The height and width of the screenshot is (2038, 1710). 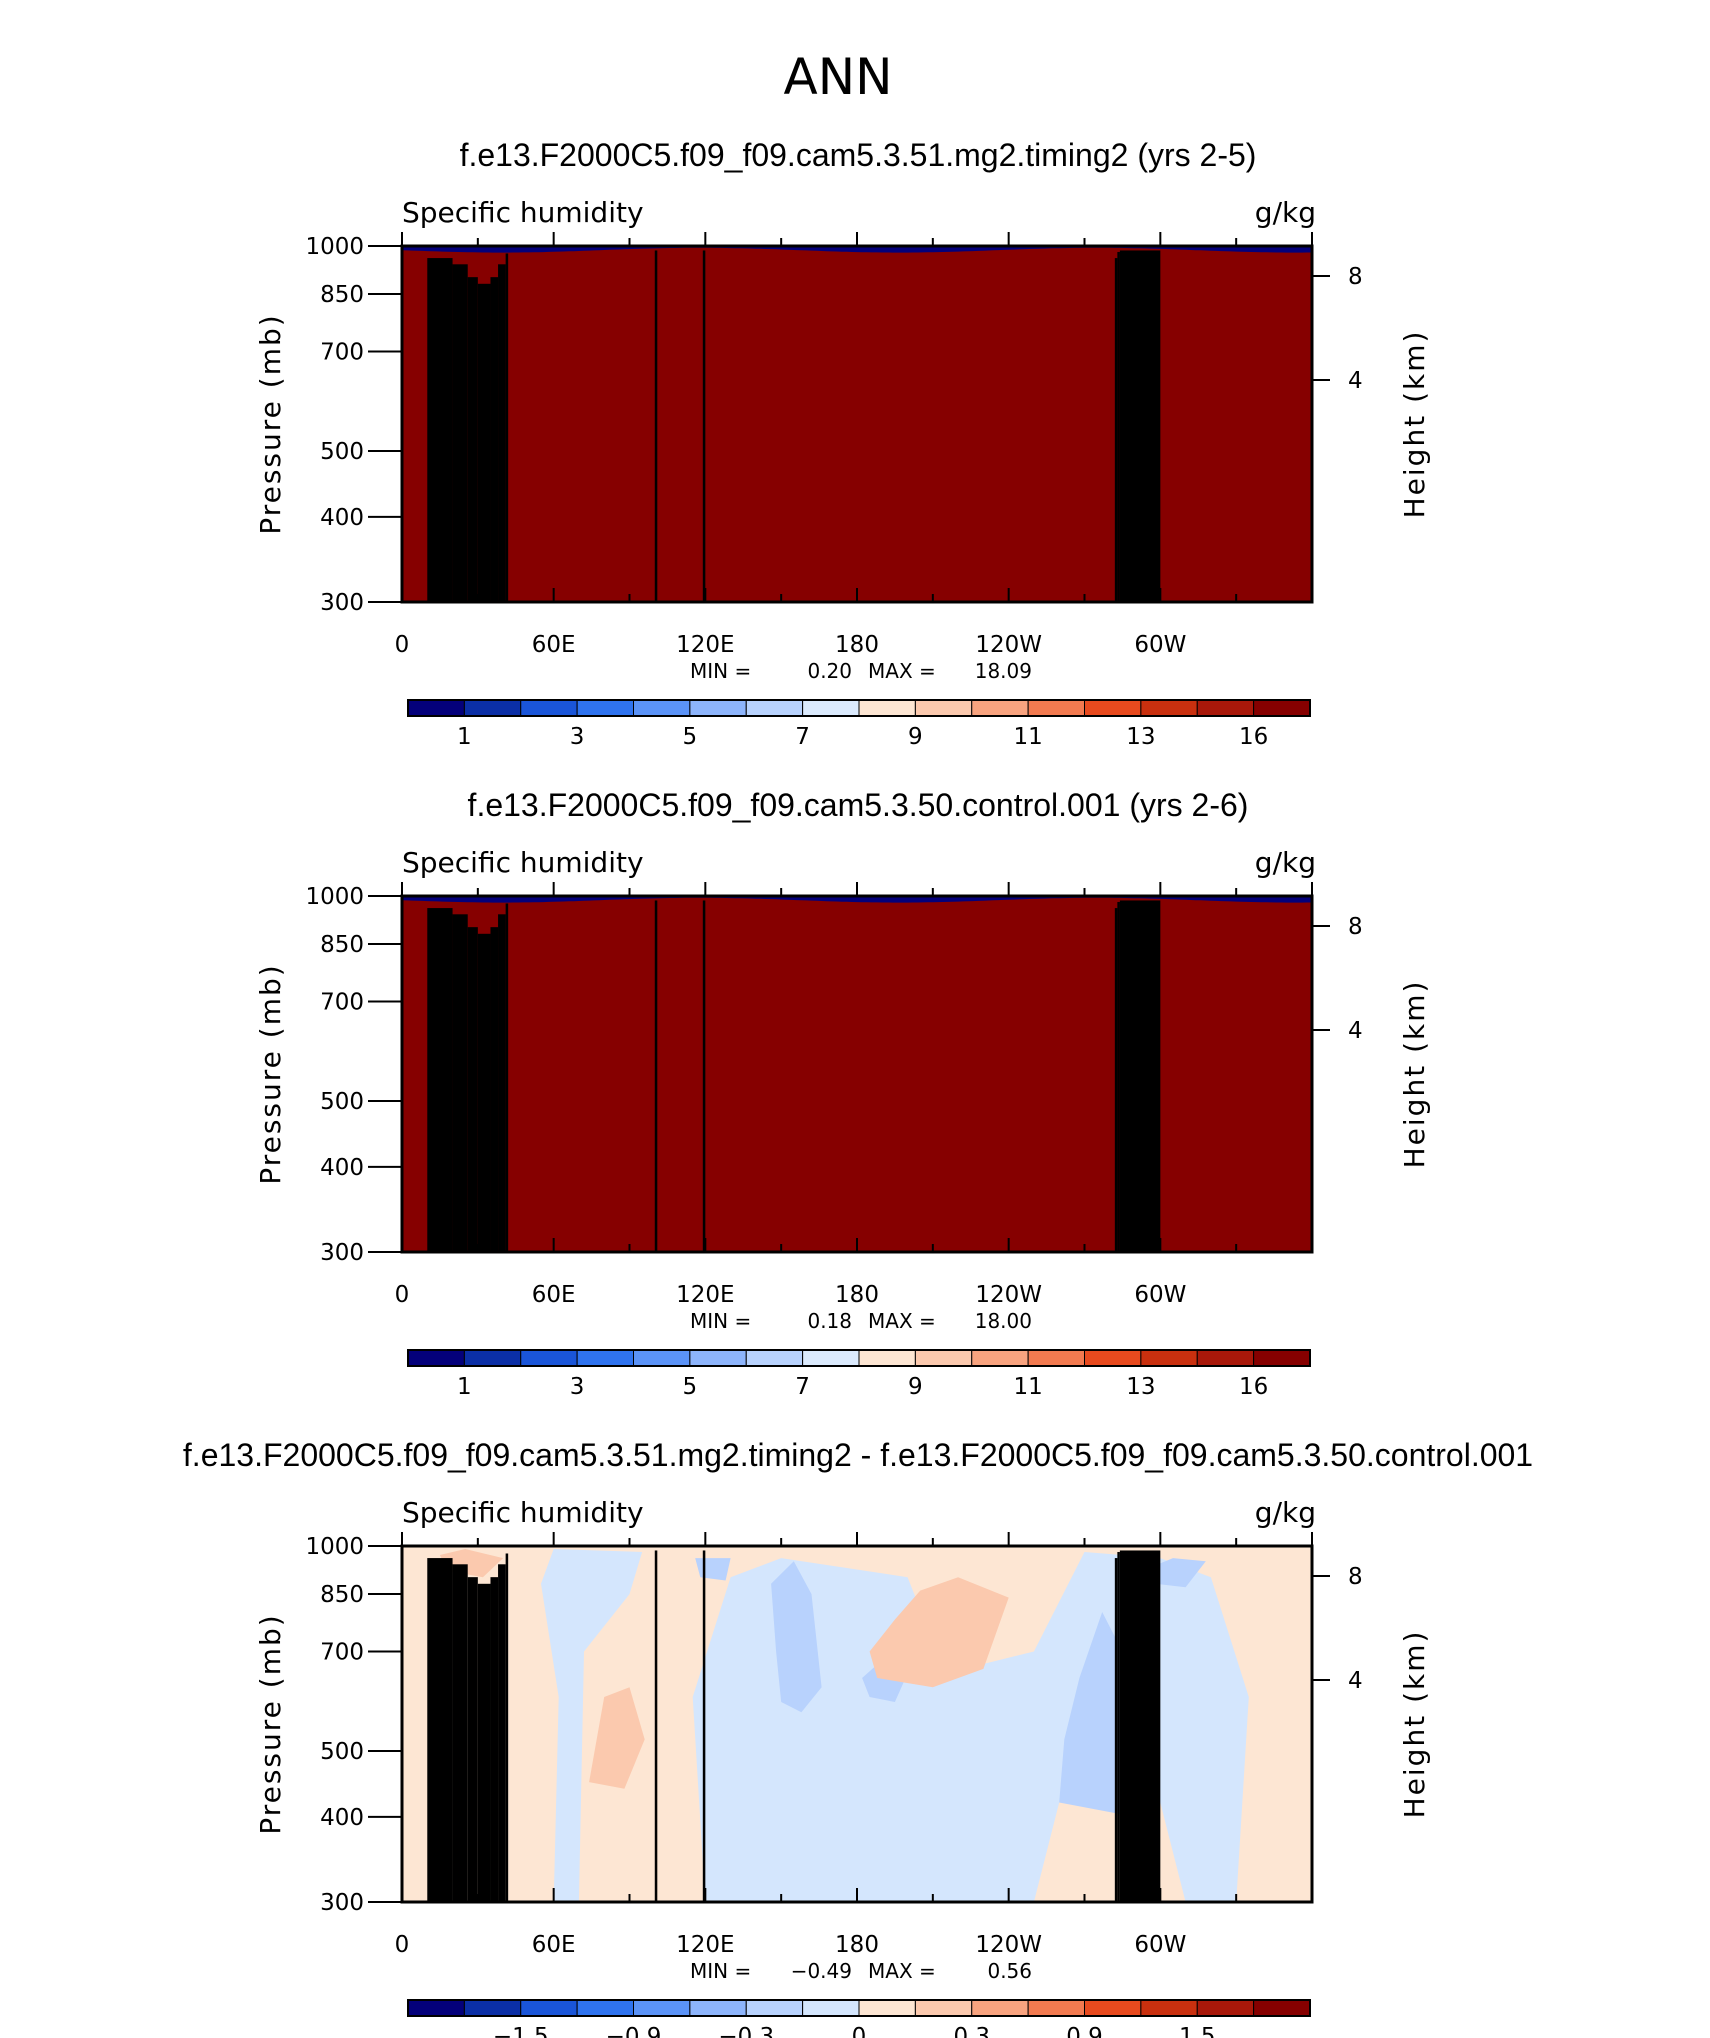 I want to click on field-name-label: Specific humidity, so click(x=523, y=212).